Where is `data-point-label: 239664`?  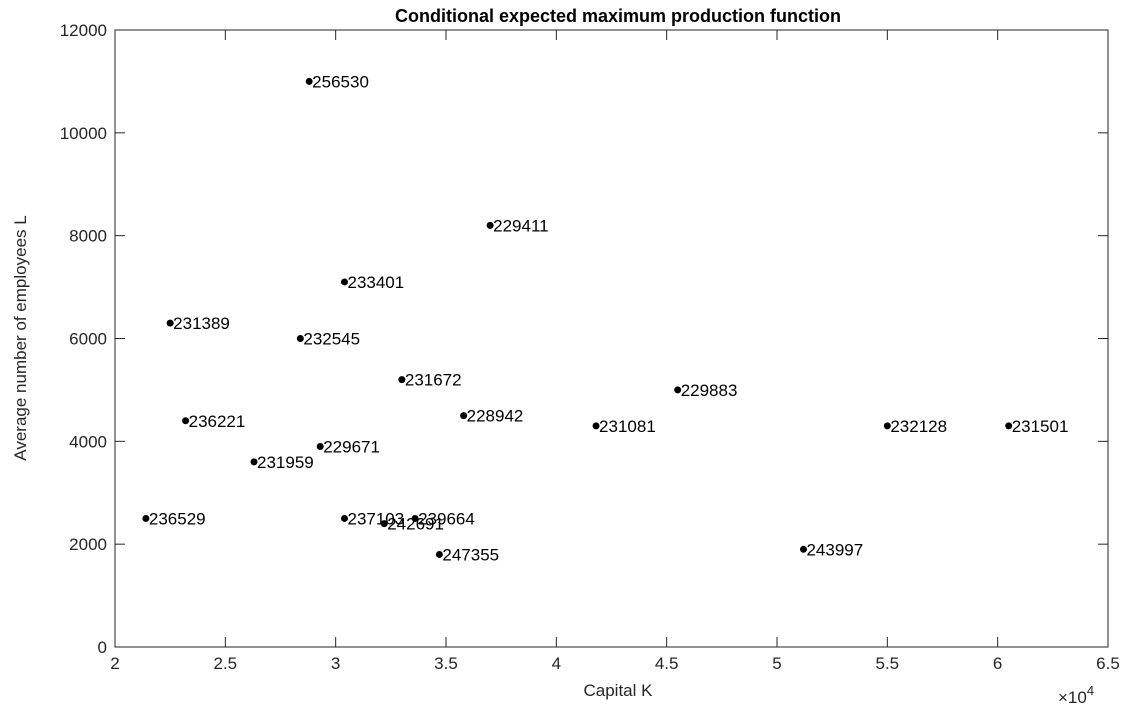
data-point-label: 239664 is located at coordinates (446, 518).